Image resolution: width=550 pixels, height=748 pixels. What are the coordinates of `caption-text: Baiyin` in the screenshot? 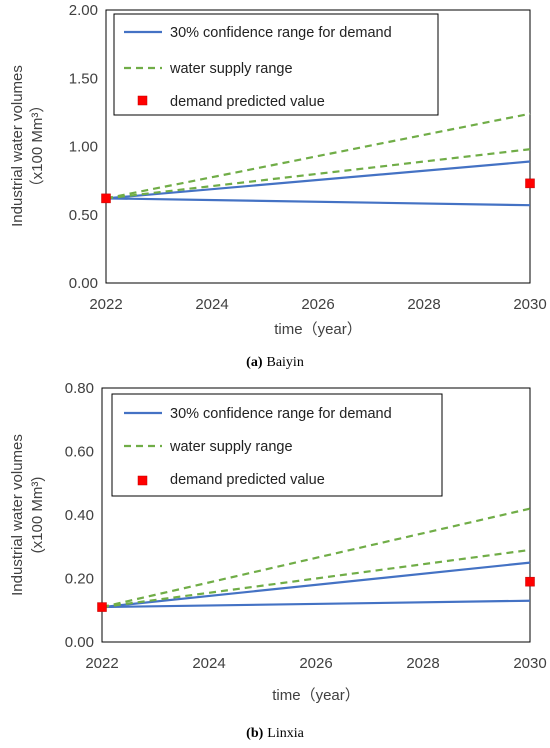 It's located at (284, 362).